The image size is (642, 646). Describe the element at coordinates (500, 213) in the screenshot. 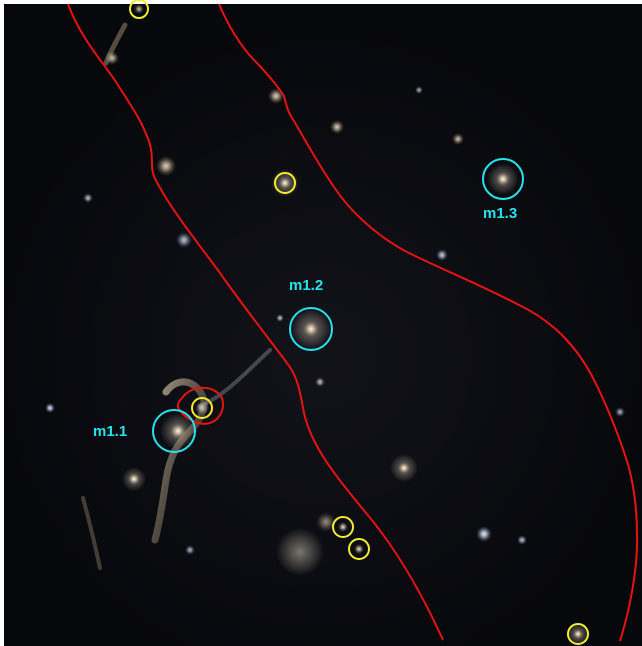

I see `label-m1-3: m1.3` at that location.